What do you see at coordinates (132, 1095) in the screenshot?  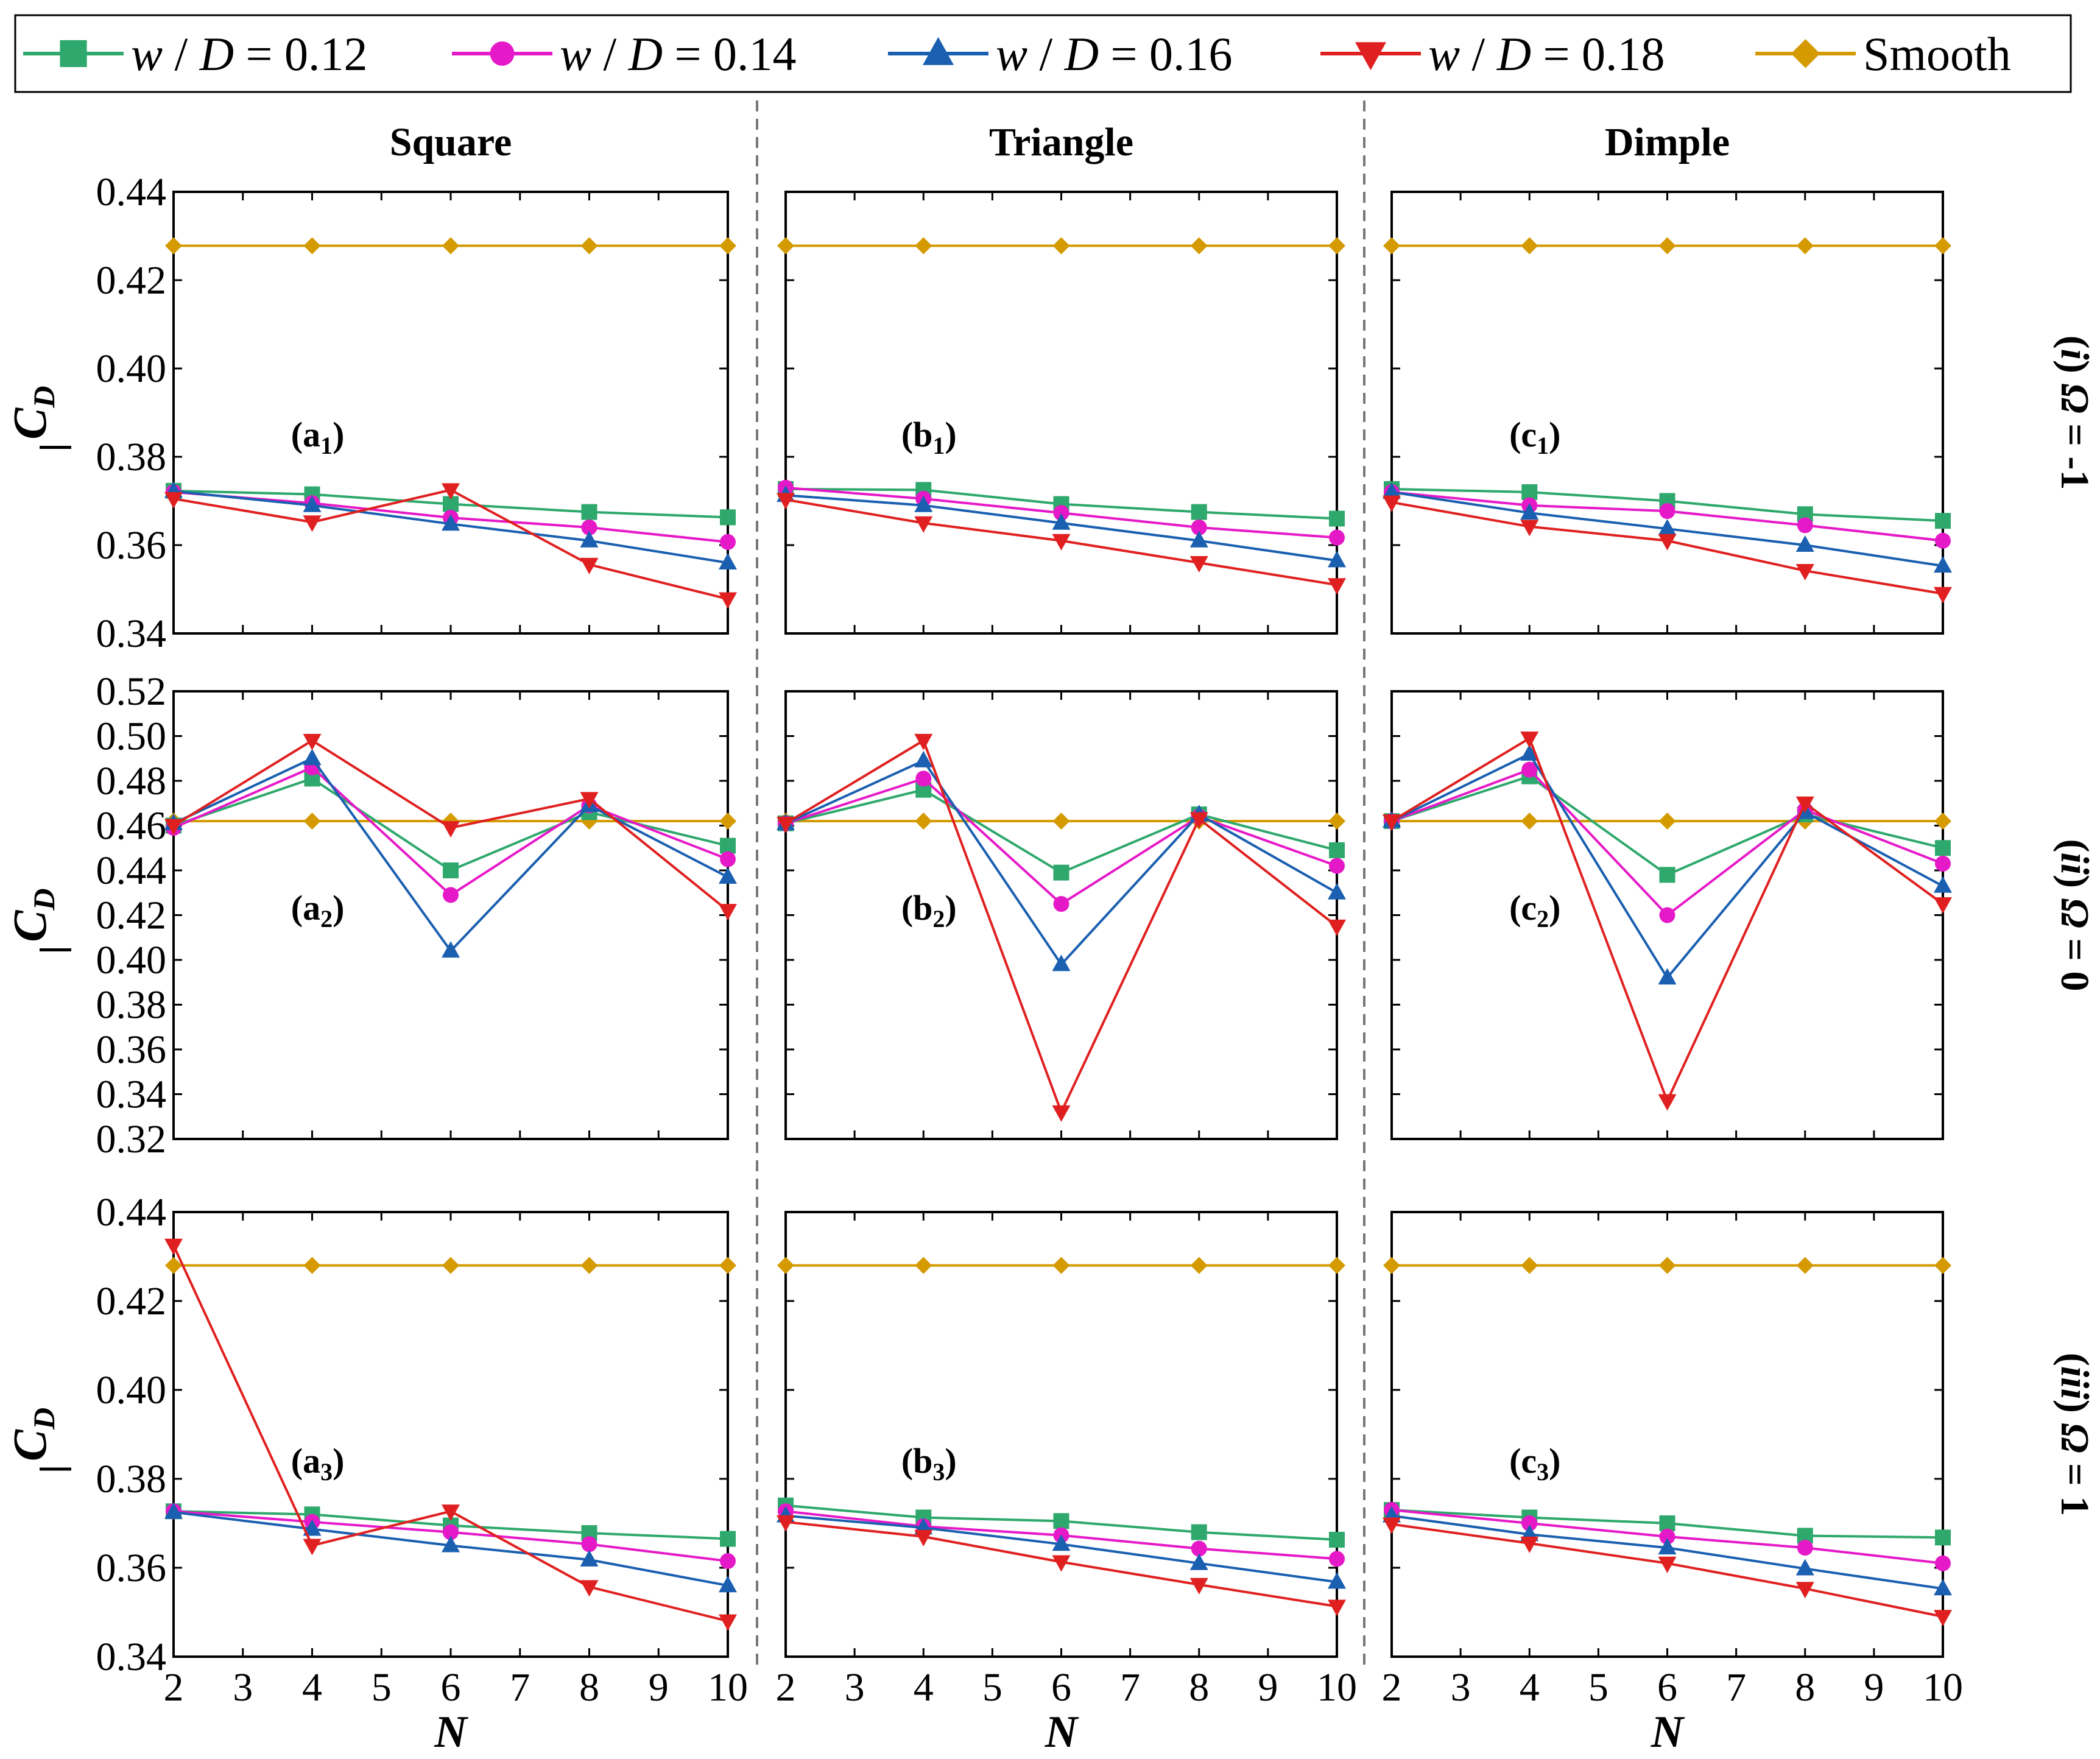 I see `y-tick-label: 0.34` at bounding box center [132, 1095].